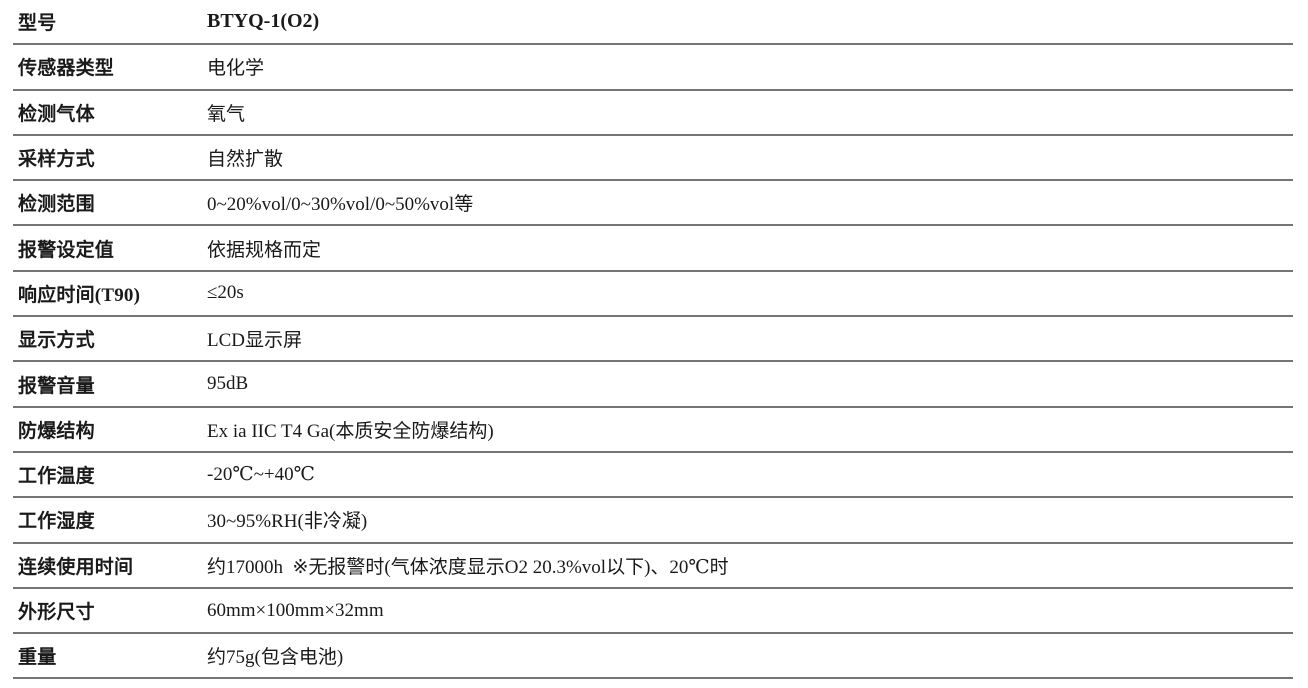 This screenshot has height=688, width=1308. Describe the element at coordinates (653, 521) in the screenshot. I see `table-row: 工作湿度 30~95%RH(非冷凝)` at that location.